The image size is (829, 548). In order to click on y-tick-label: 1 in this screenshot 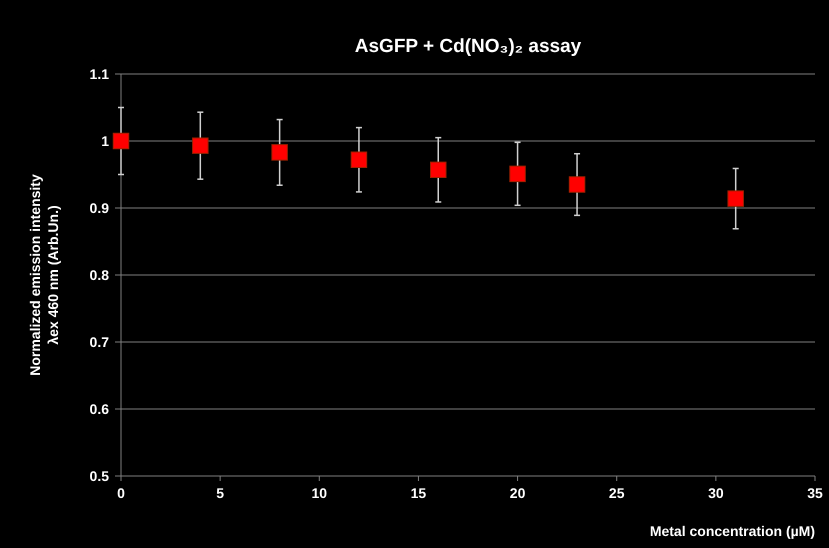, I will do `click(105, 141)`.